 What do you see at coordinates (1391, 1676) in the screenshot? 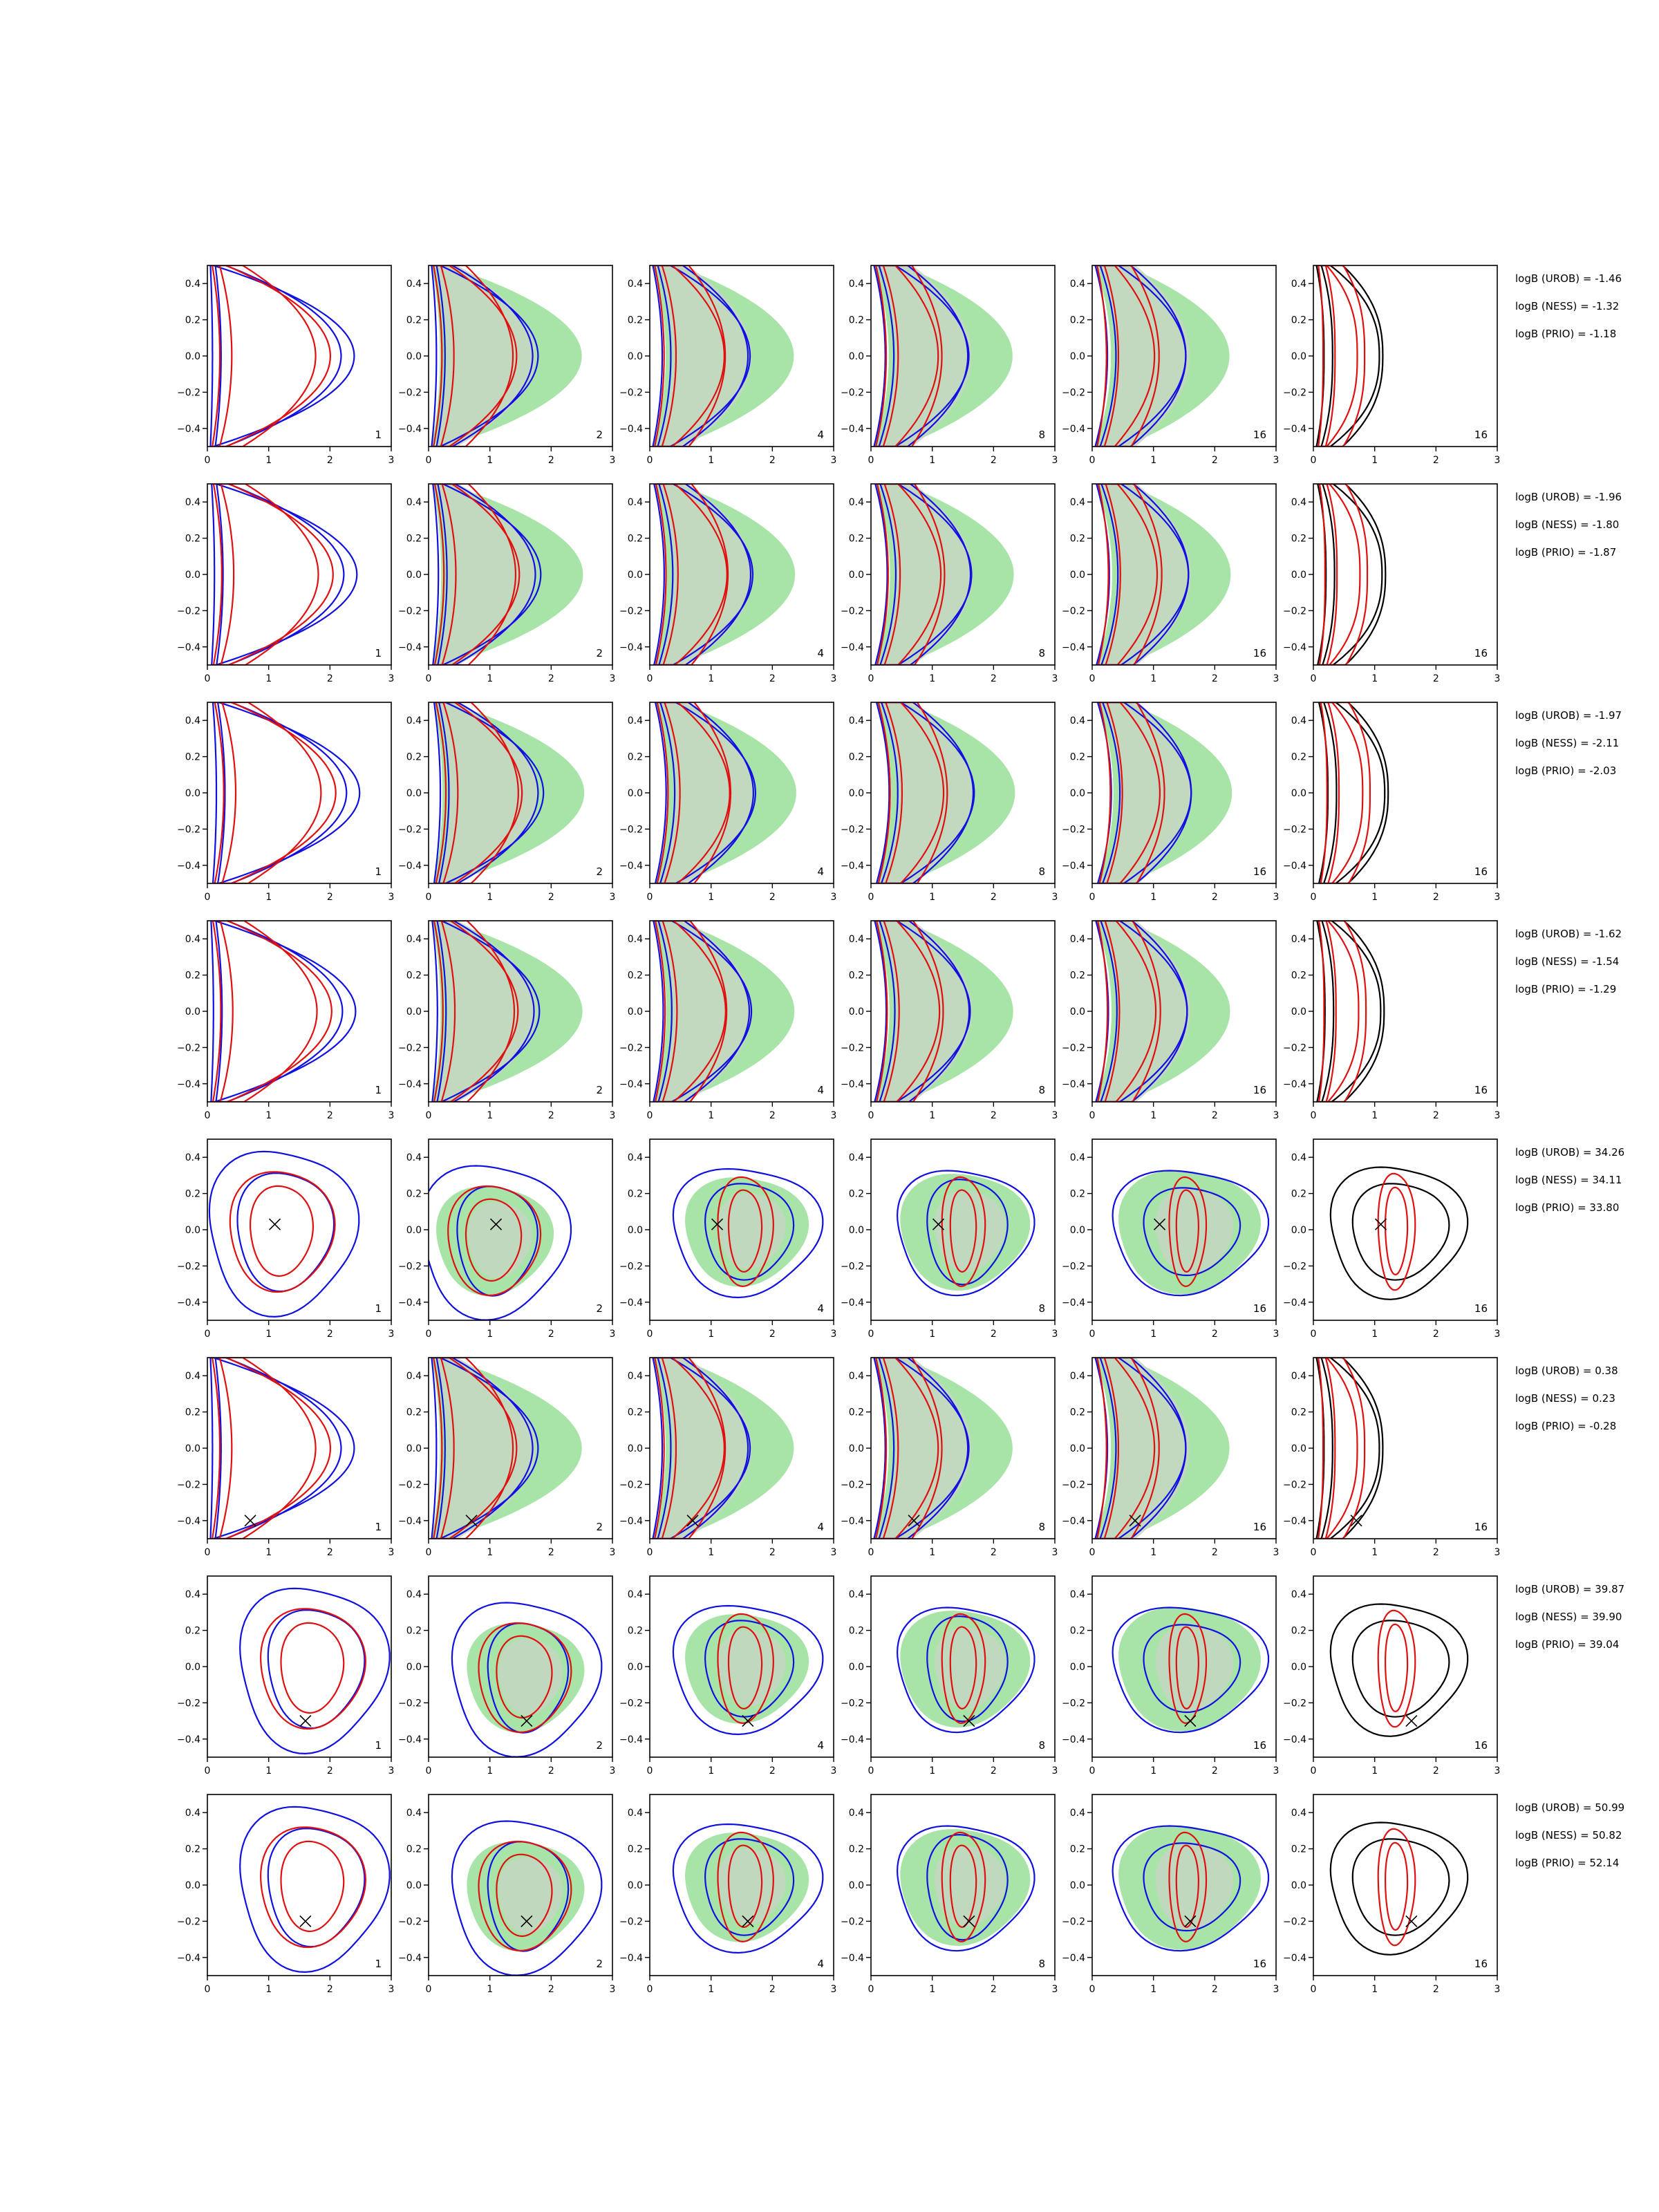
I see `panel-r7-c6: 0 1 2 3 −0.4 −0.2 0.0 0.2 0.4 16` at bounding box center [1391, 1676].